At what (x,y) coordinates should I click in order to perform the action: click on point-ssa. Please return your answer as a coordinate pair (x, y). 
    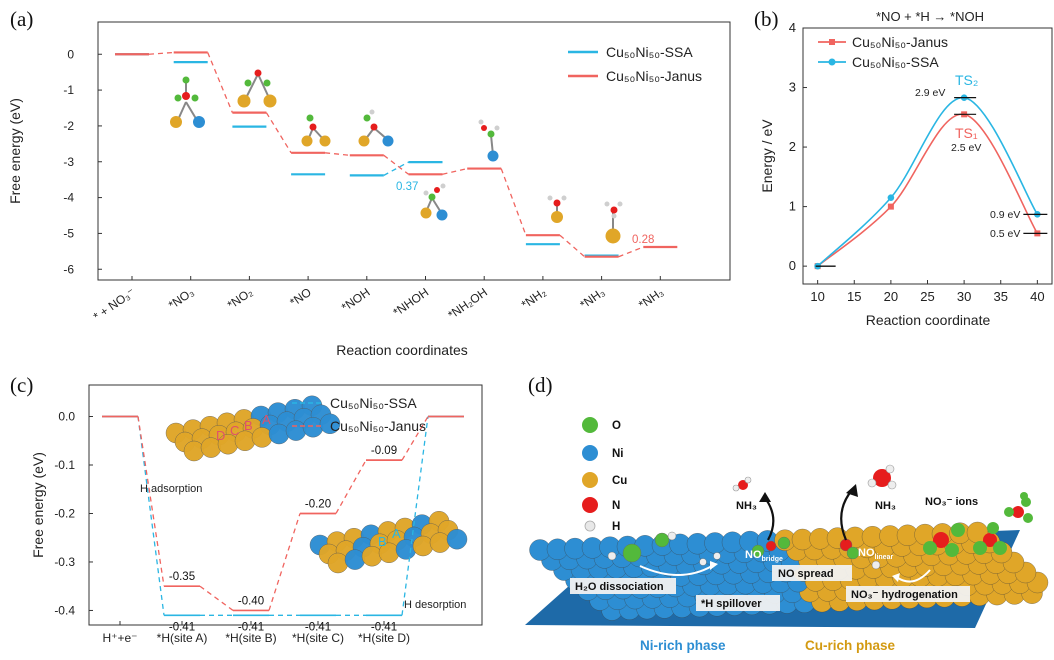
    Looking at the image, I should click on (891, 197).